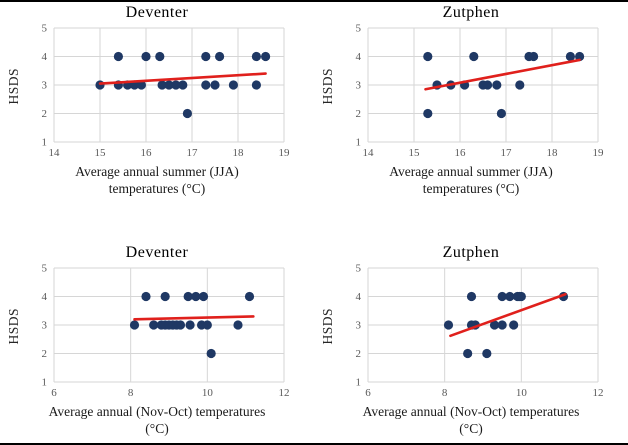 This screenshot has height=445, width=628. I want to click on figure-border-top, so click(314, 1).